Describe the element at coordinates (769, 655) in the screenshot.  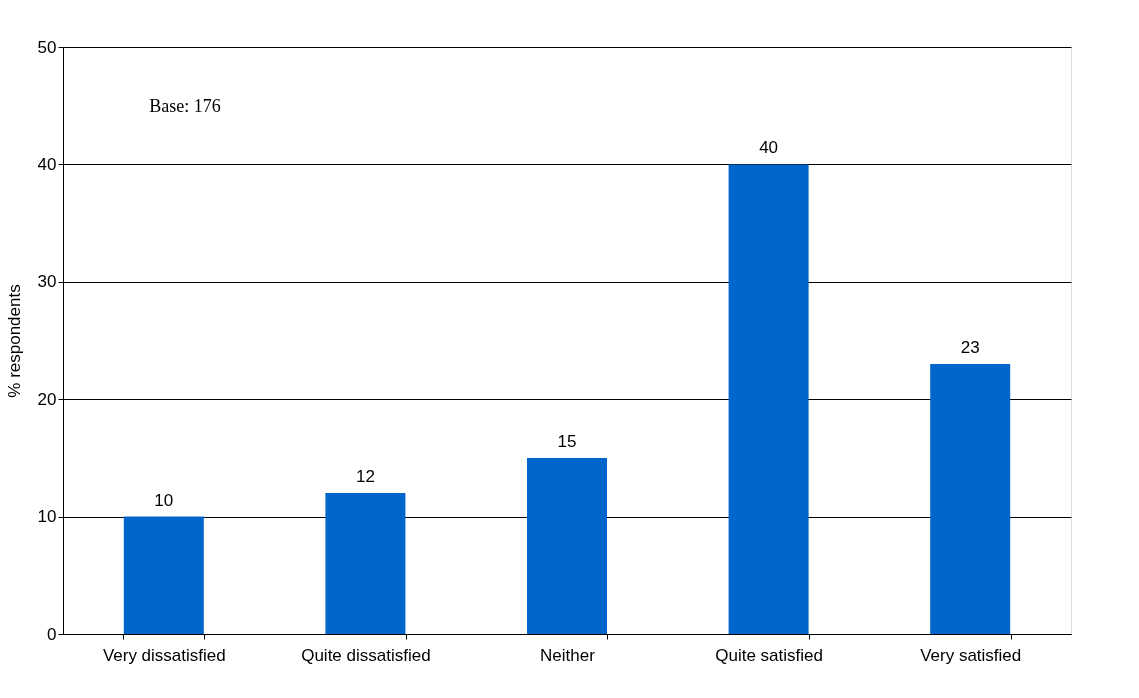
I see `x-tick-label: Quite satisfied` at that location.